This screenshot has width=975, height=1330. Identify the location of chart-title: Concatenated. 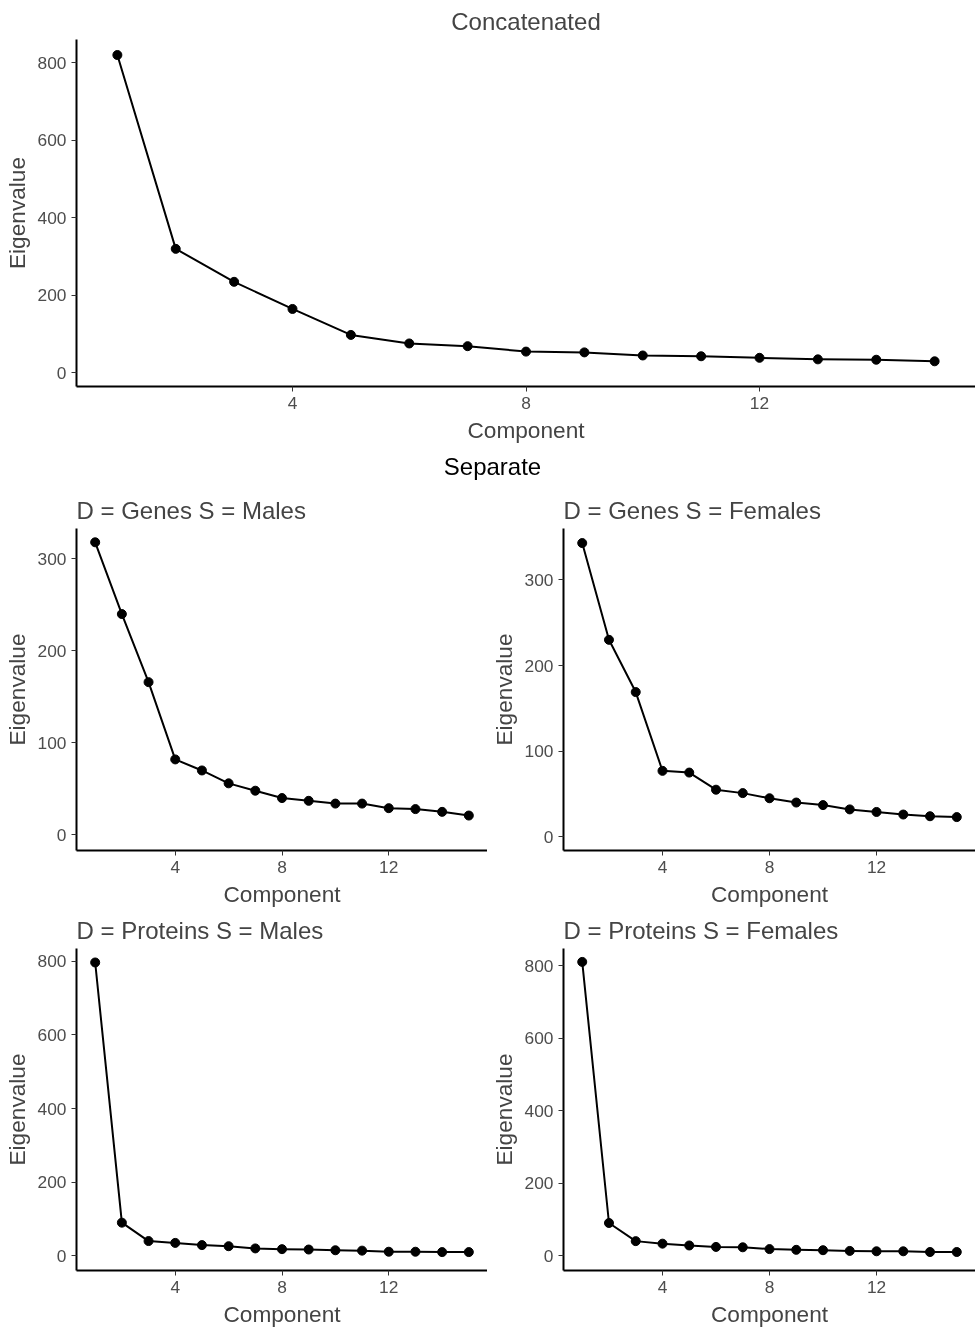
(526, 21).